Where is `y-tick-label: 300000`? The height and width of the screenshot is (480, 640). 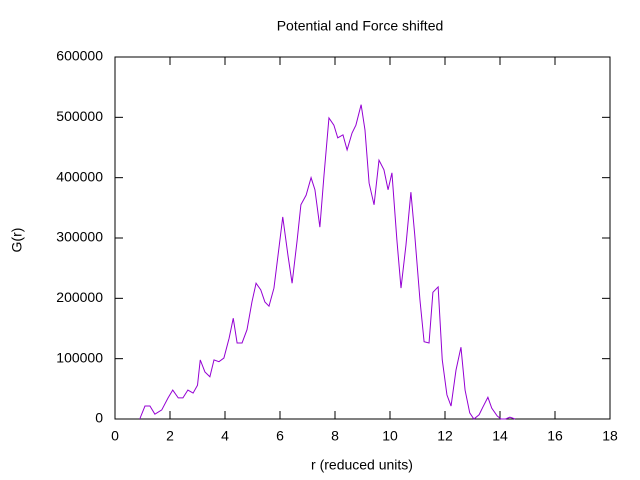 y-tick-label: 300000 is located at coordinates (79, 237).